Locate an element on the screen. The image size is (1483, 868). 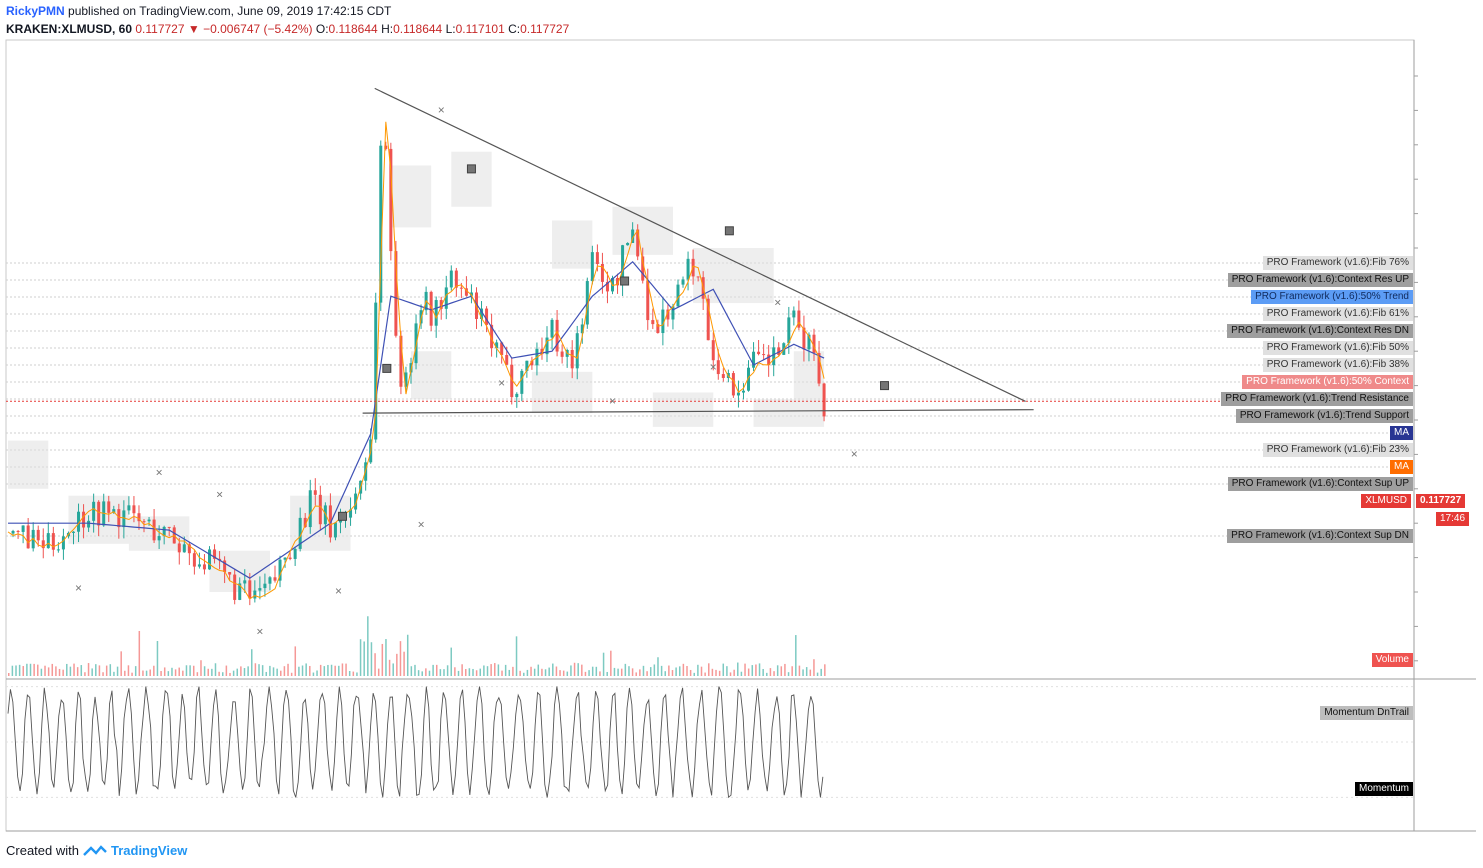
trendline-support is located at coordinates (698, 411).